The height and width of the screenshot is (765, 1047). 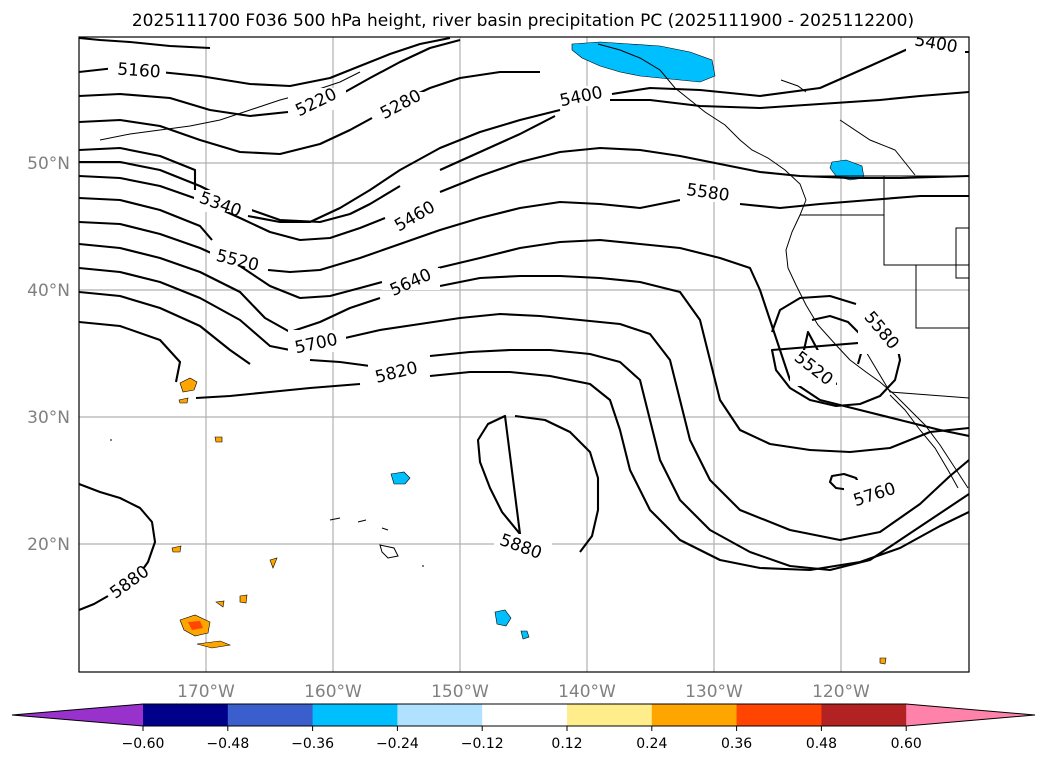 I want to click on colorbar-extend-low, so click(x=77, y=715).